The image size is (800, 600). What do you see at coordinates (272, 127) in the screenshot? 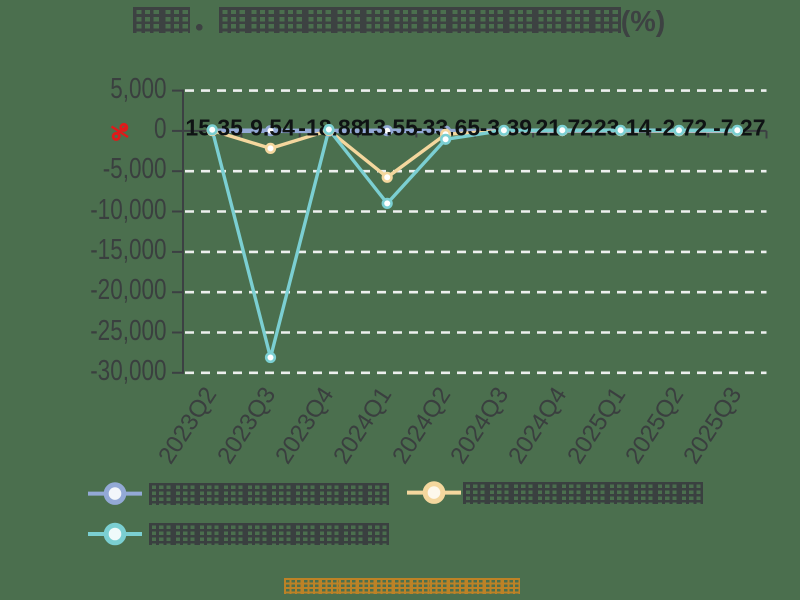
I see `svg-text: 9.54` at bounding box center [272, 127].